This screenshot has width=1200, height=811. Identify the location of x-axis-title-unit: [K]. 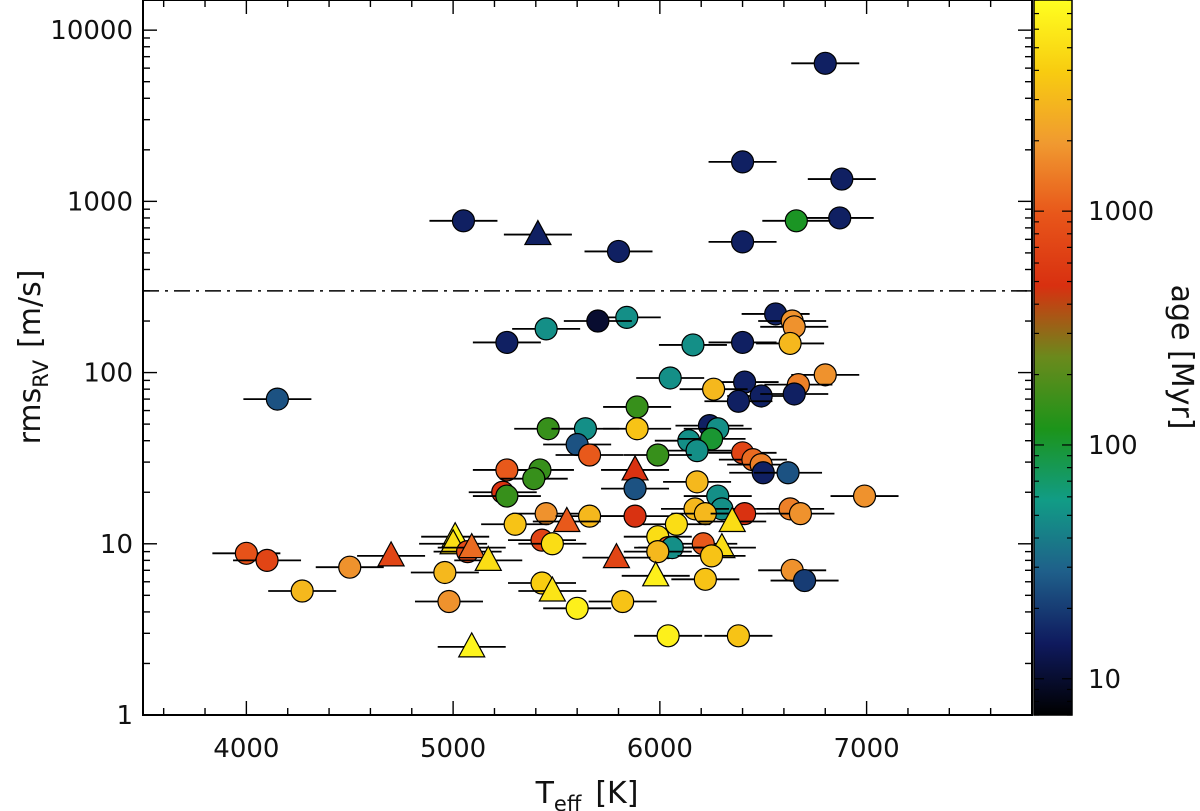
(616, 793).